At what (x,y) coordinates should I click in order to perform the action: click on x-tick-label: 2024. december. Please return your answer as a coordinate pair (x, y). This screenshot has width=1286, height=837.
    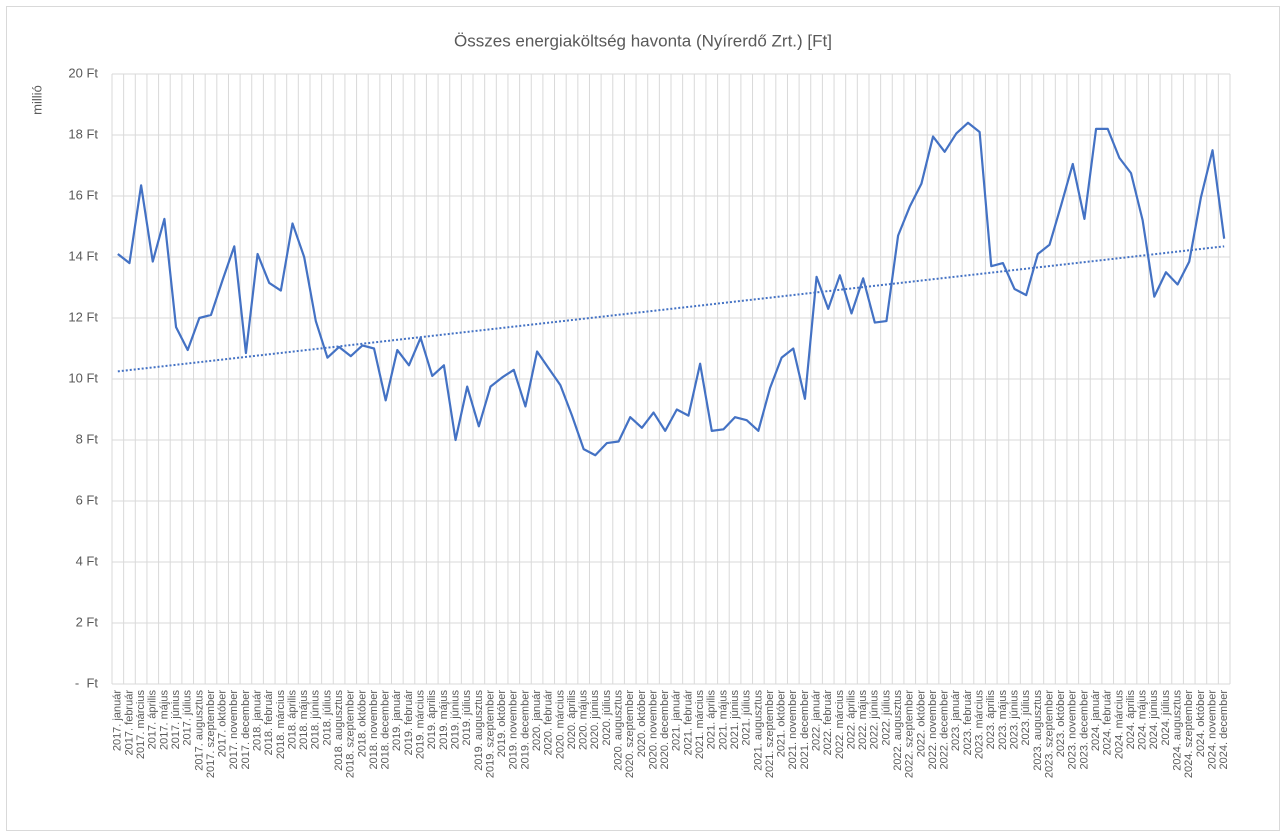
    Looking at the image, I should click on (1224, 730).